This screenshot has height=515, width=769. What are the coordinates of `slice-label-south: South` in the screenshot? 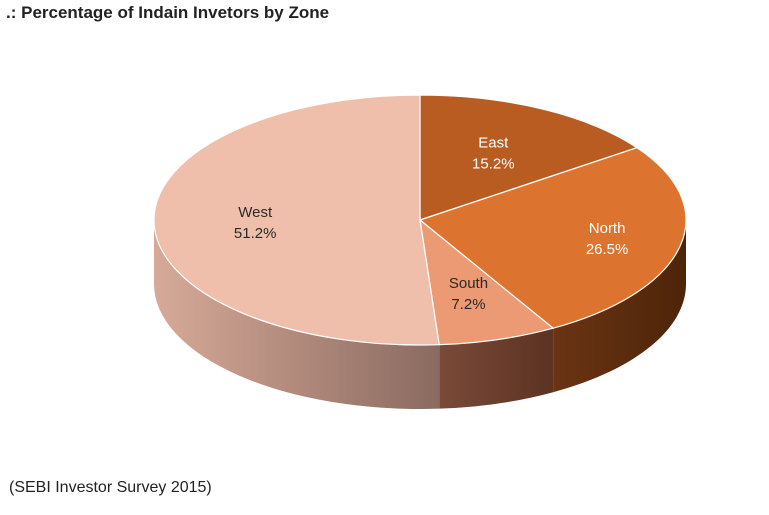 It's located at (468, 283).